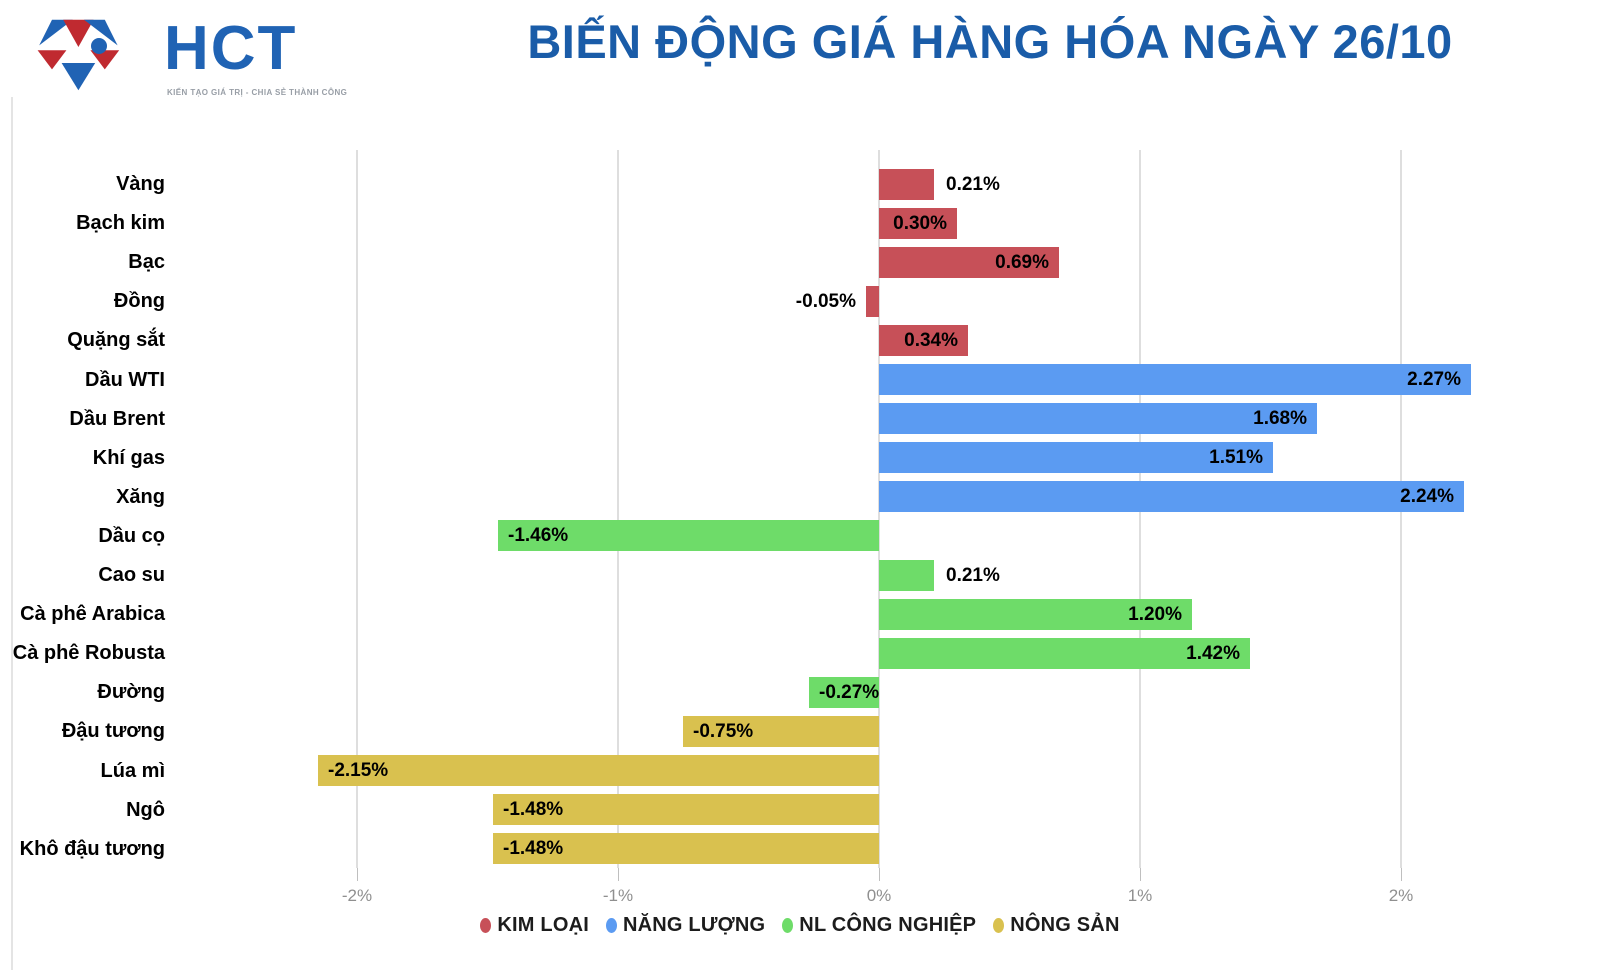 The image size is (1600, 980). Describe the element at coordinates (1280, 418) in the screenshot. I see `bar-value-label: 1.68%` at that location.